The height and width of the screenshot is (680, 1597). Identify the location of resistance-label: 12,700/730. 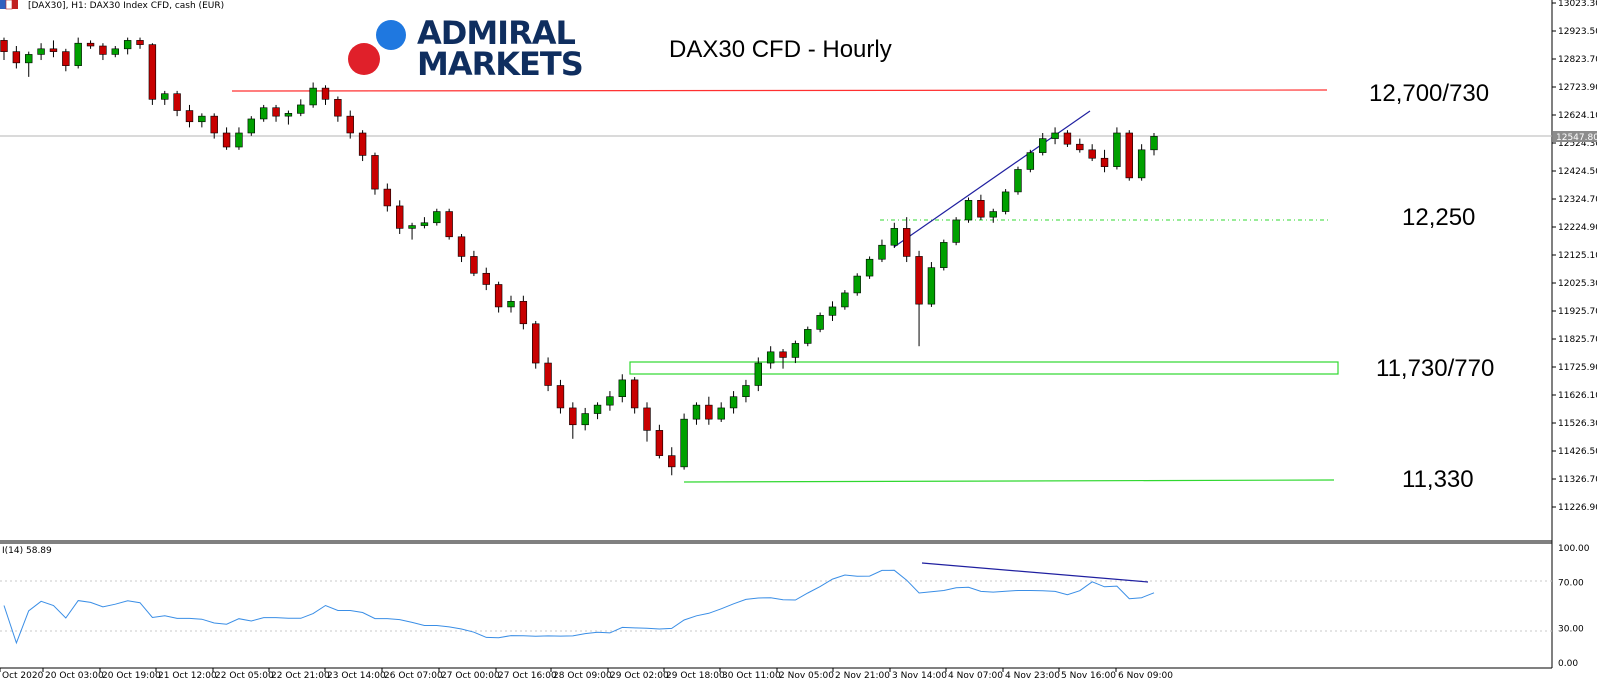
(1429, 93).